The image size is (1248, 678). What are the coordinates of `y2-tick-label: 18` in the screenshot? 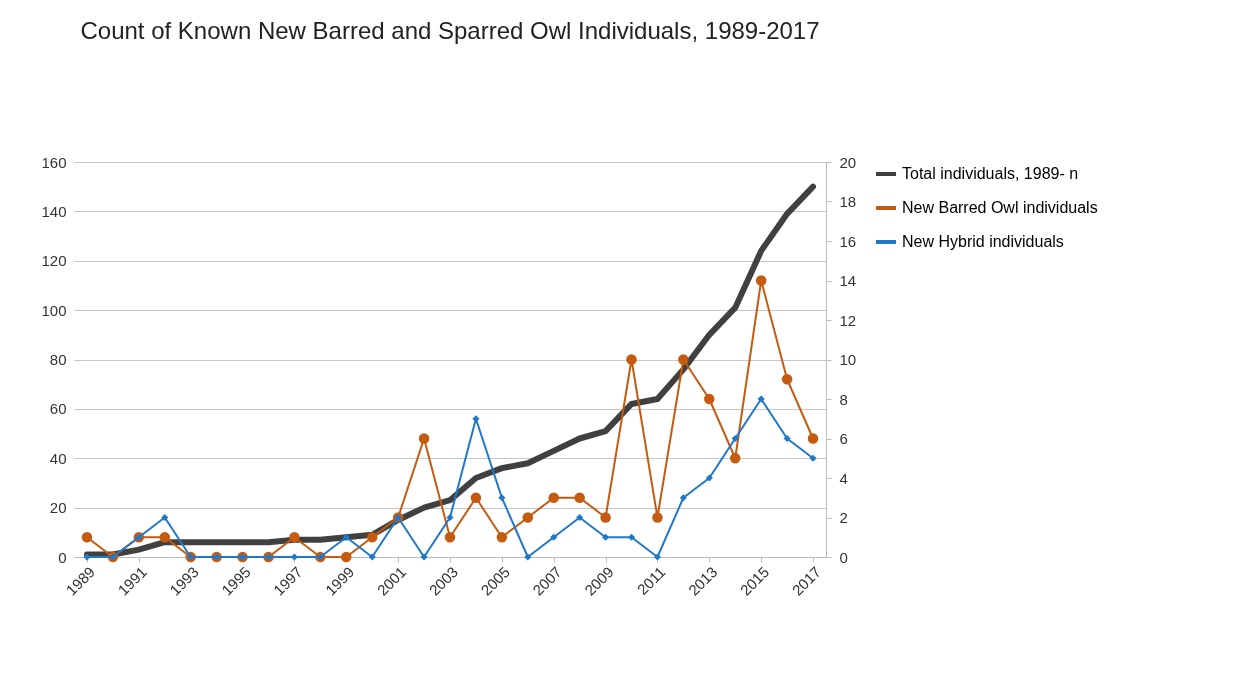 It's located at (848, 201).